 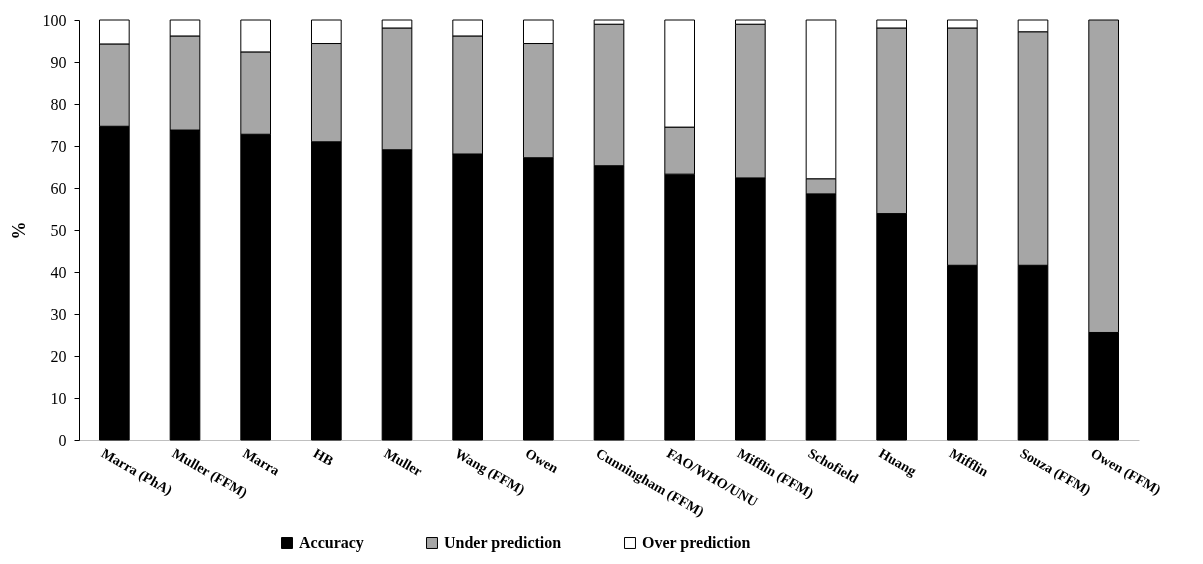 I want to click on x-tick-label: Owen, so click(x=541, y=461).